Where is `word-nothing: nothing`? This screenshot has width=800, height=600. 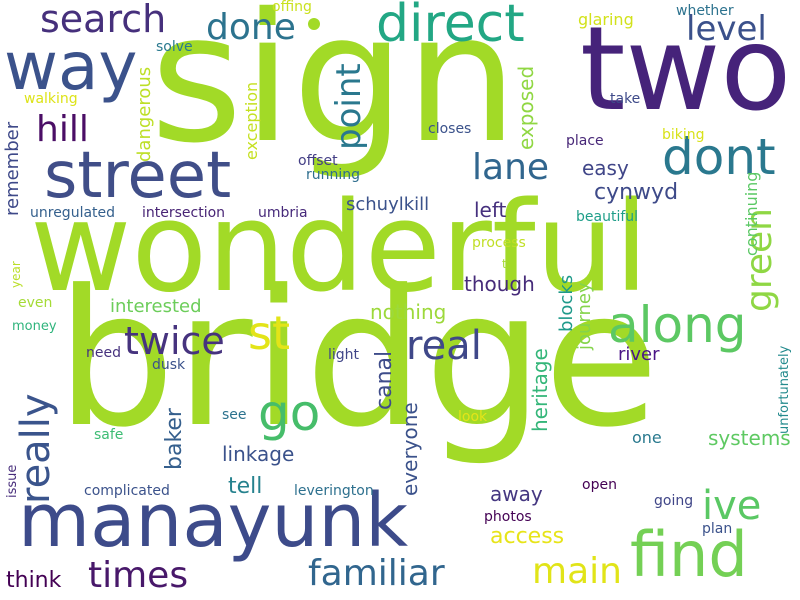 word-nothing: nothing is located at coordinates (408, 312).